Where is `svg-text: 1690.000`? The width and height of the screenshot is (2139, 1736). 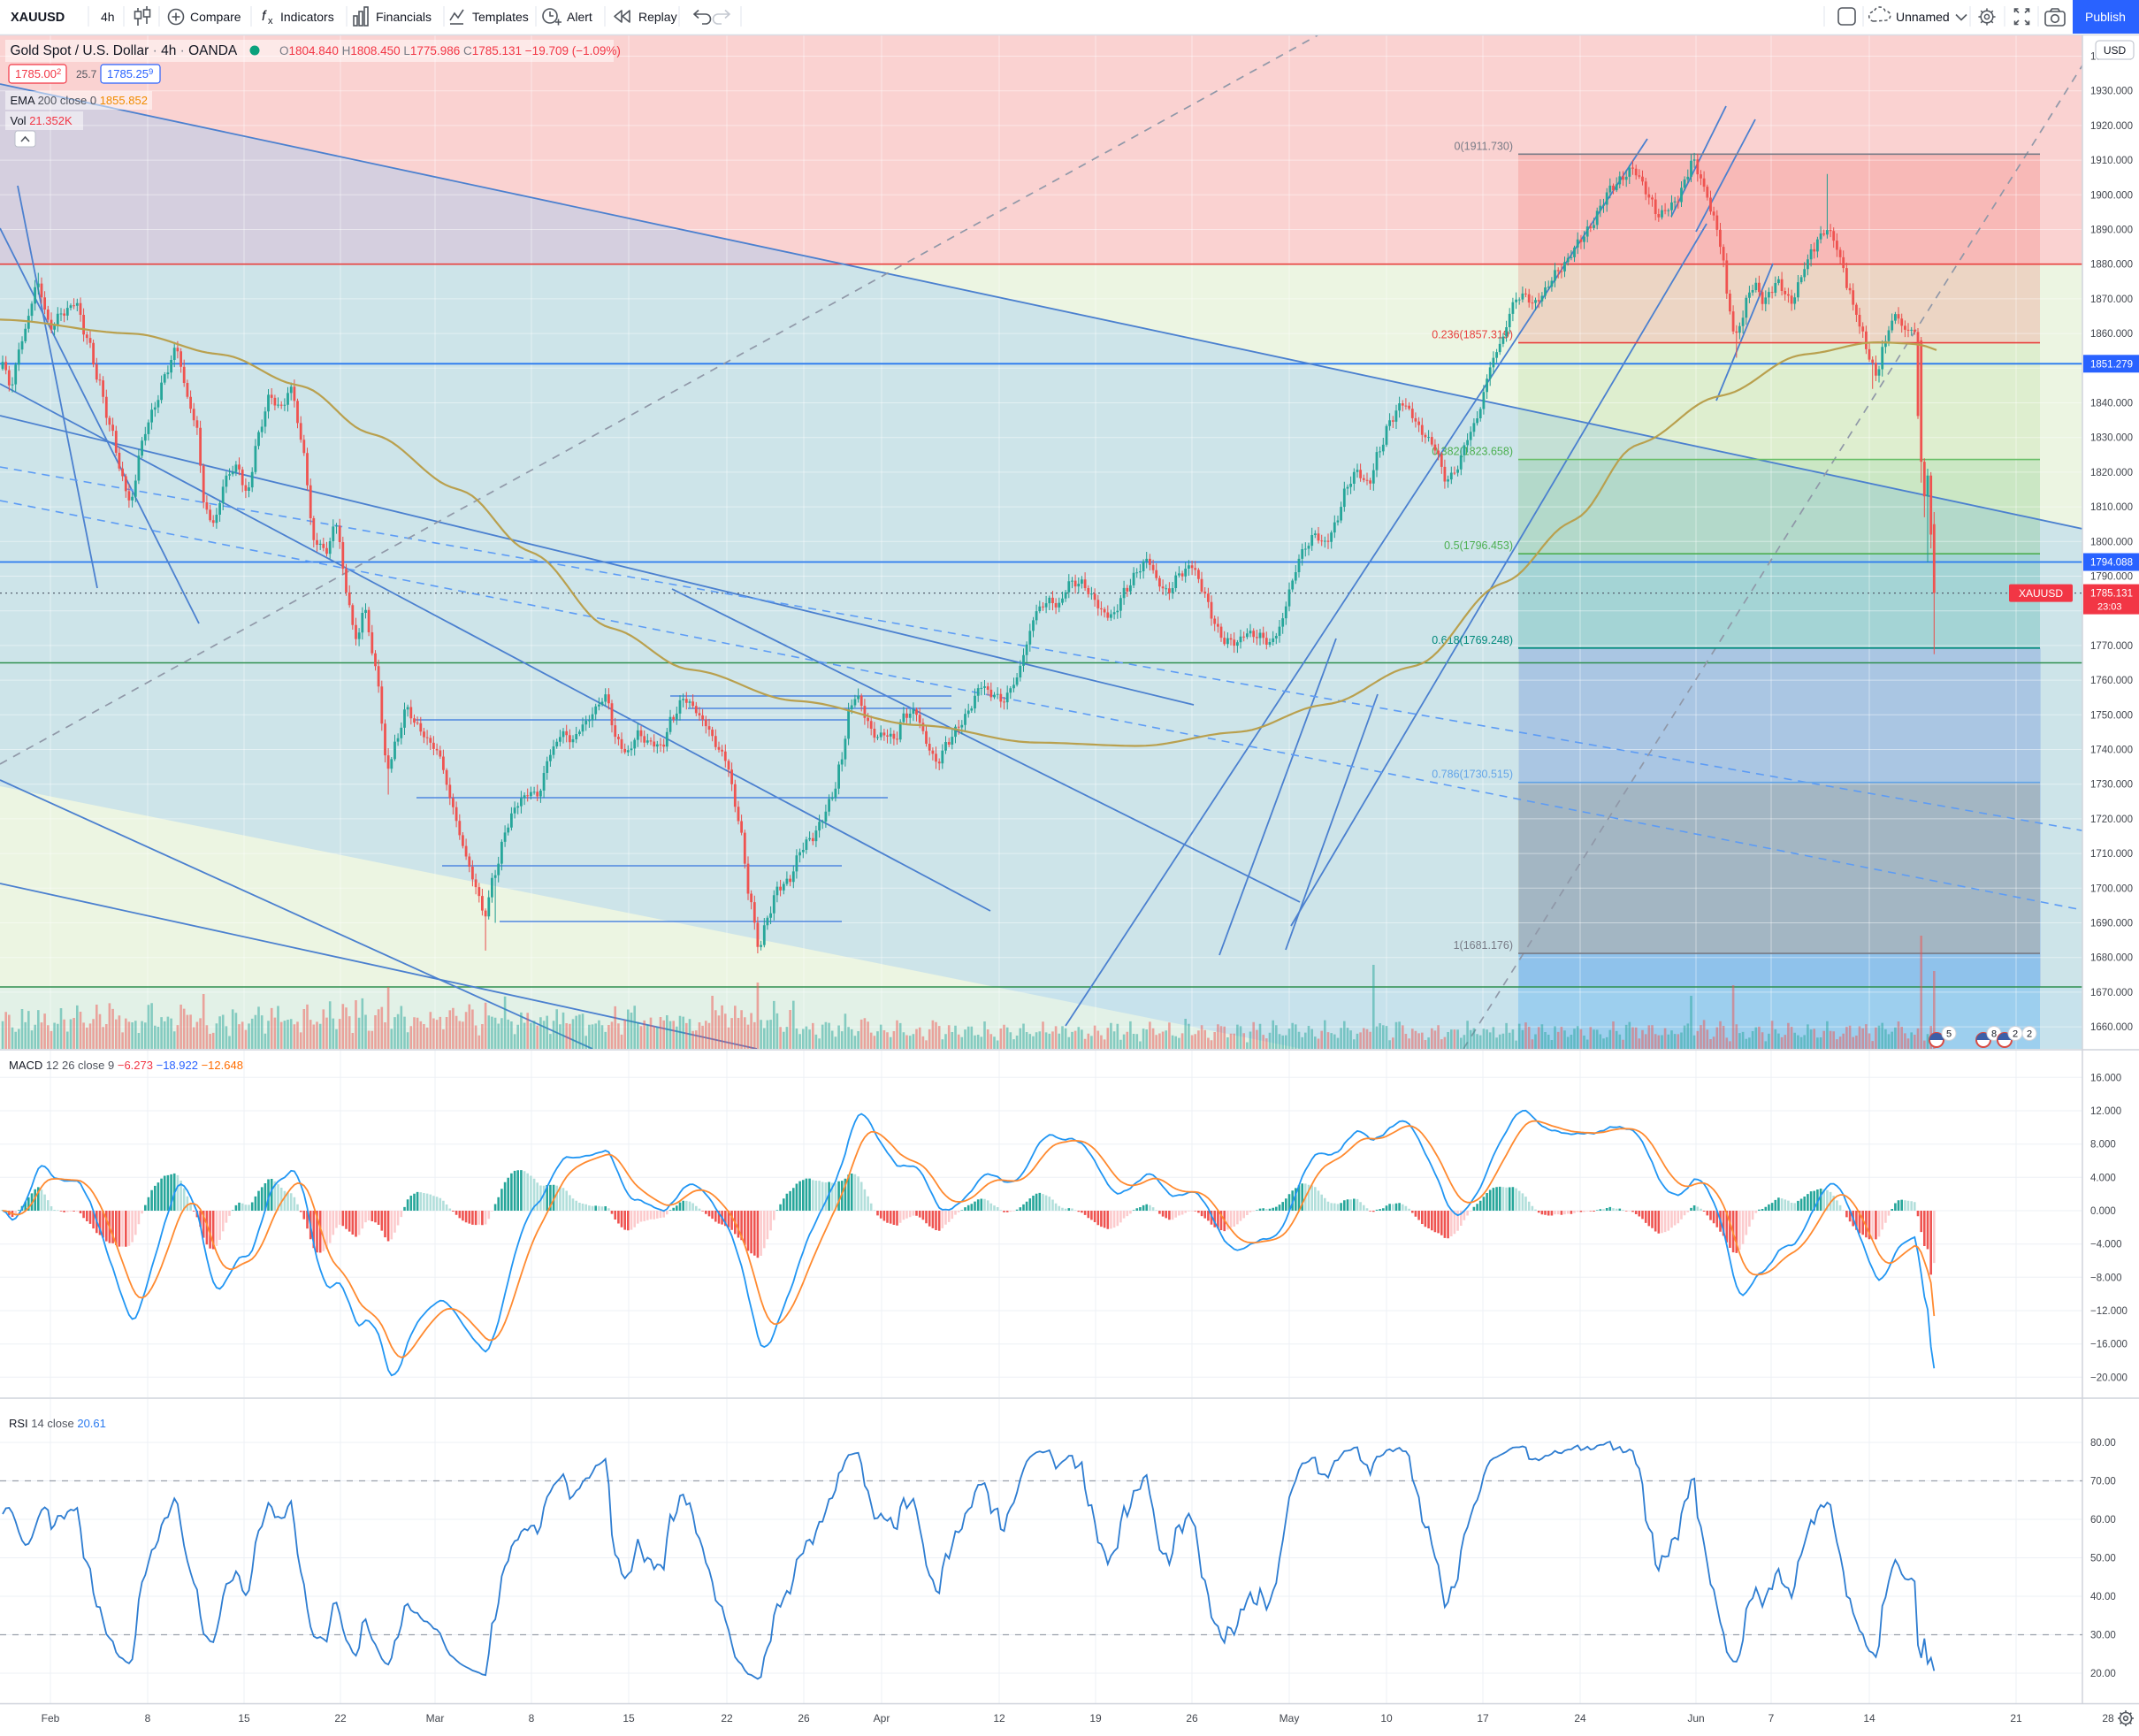
svg-text: 1690.000 is located at coordinates (2111, 924).